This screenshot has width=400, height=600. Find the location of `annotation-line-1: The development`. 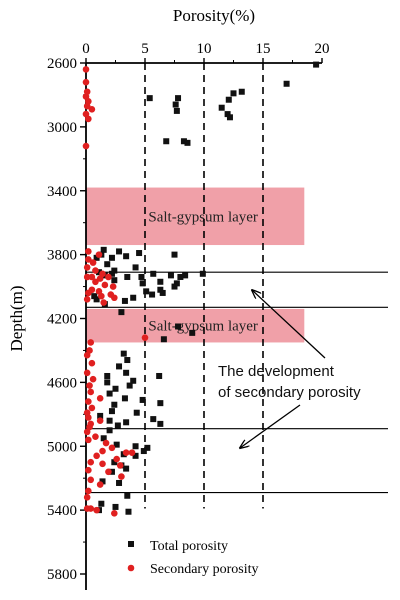

annotation-line-1: The development is located at coordinates (276, 371).